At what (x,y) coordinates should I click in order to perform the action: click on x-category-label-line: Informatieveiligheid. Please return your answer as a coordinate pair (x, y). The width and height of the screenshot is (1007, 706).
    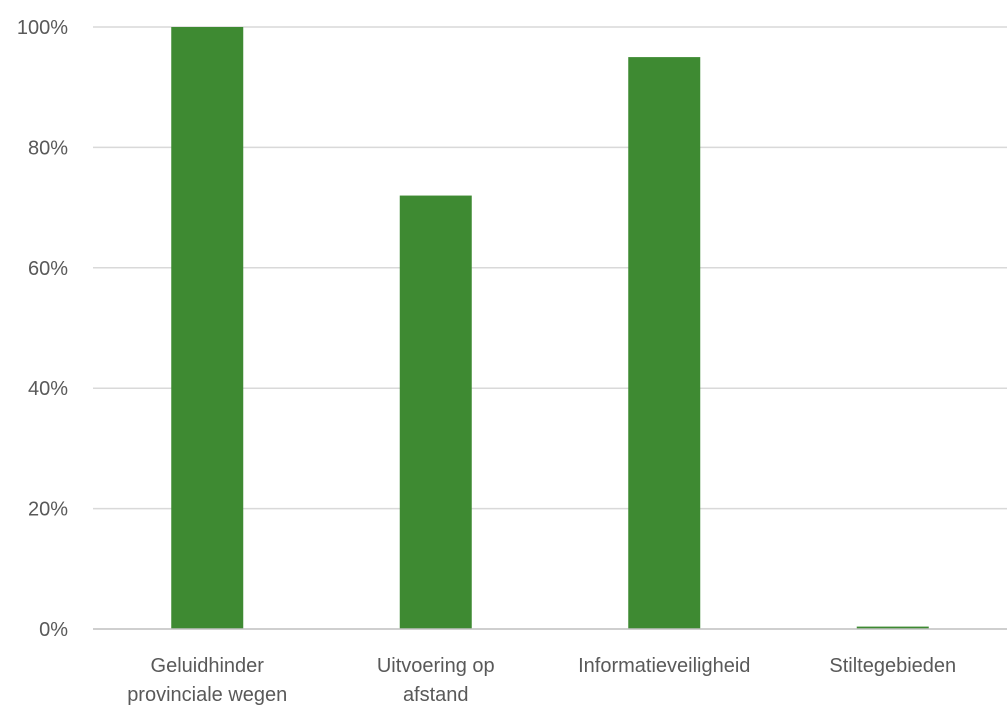
    Looking at the image, I should click on (664, 666).